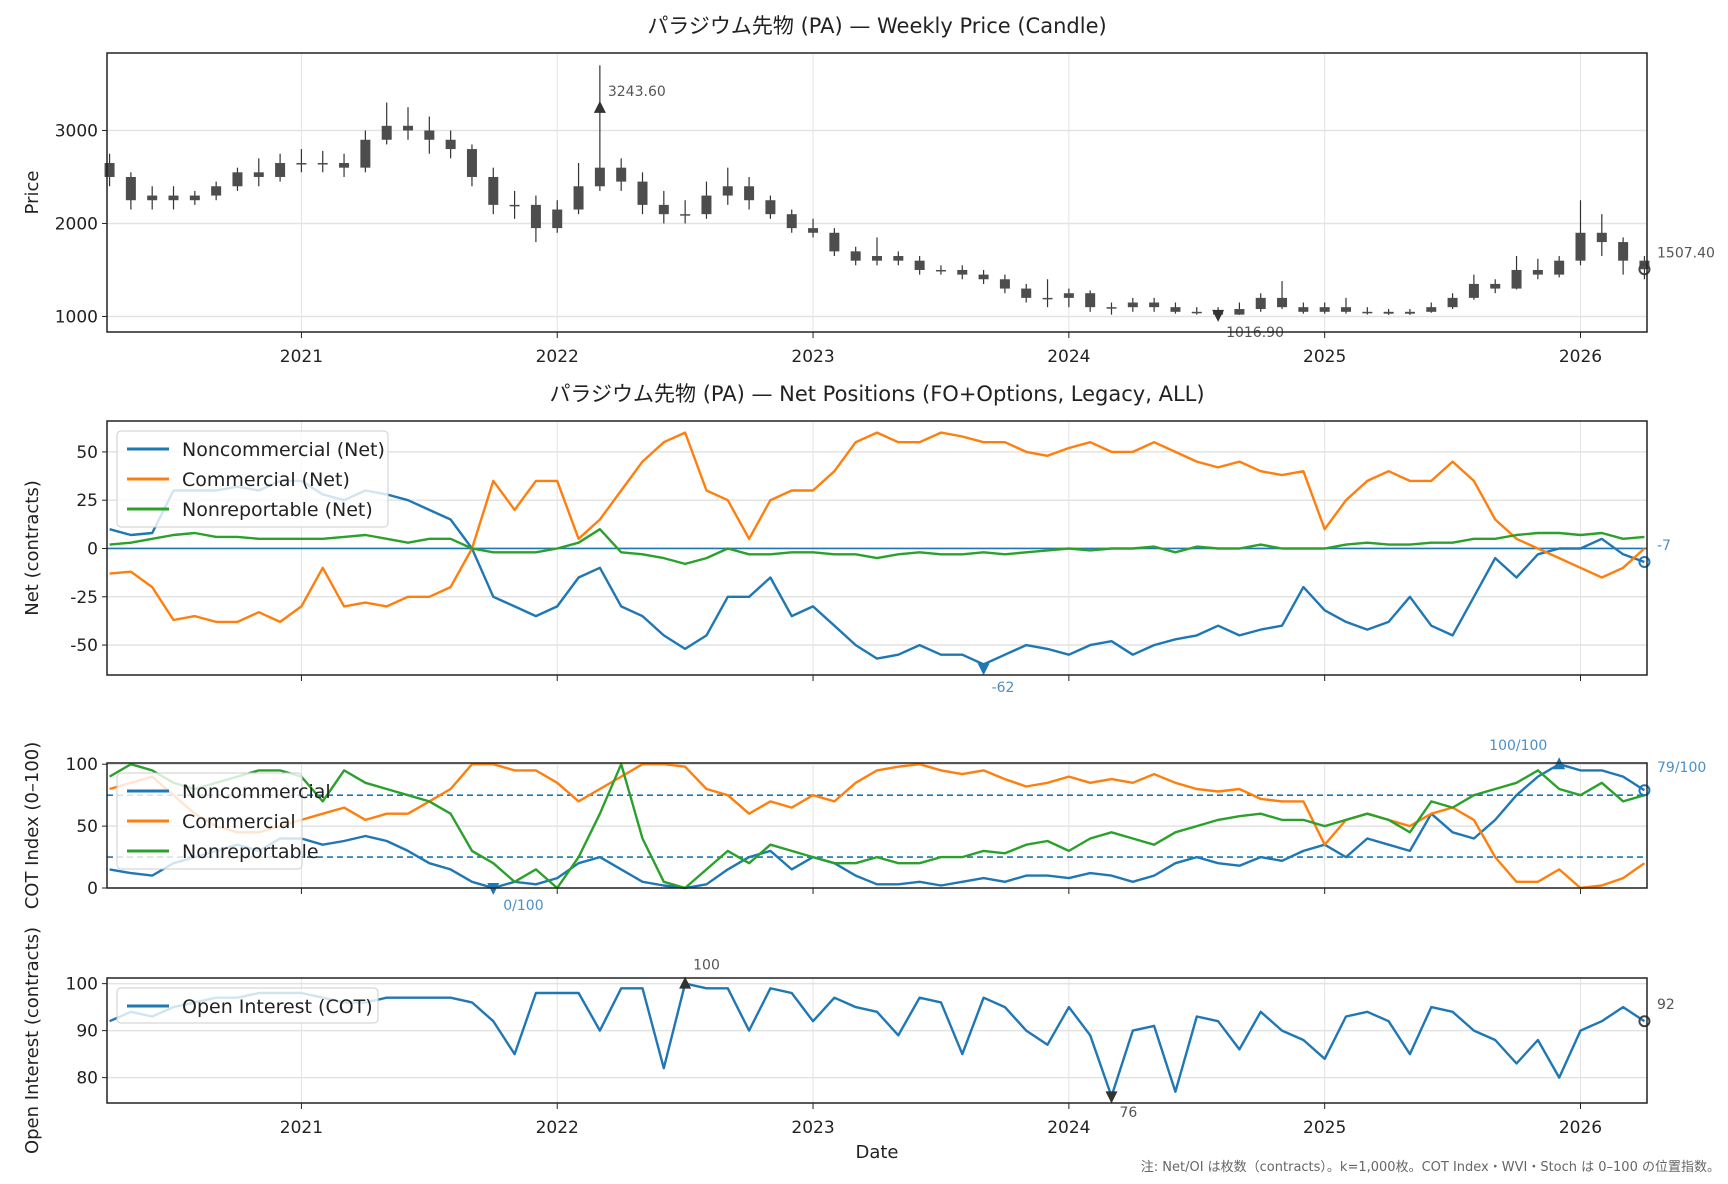 This screenshot has height=1184, width=1728. Describe the element at coordinates (876, 826) in the screenshot. I see `series-line-nonreportable` at that location.